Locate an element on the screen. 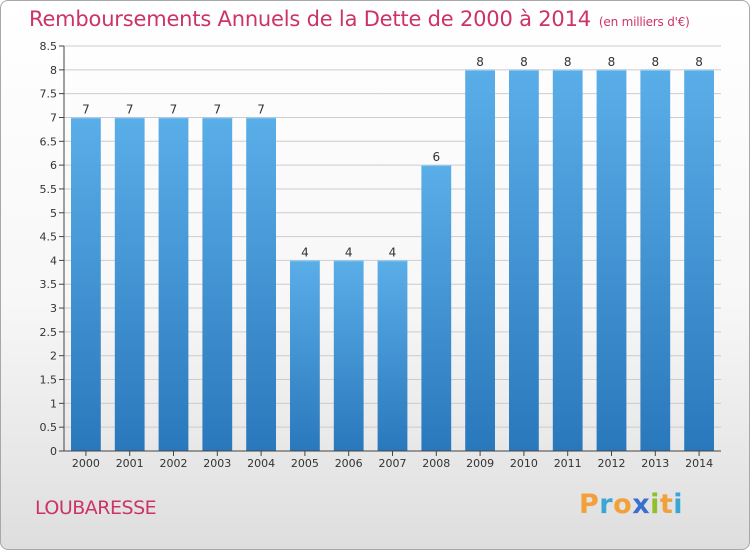 The image size is (750, 550). bar-2012 is located at coordinates (611, 260).